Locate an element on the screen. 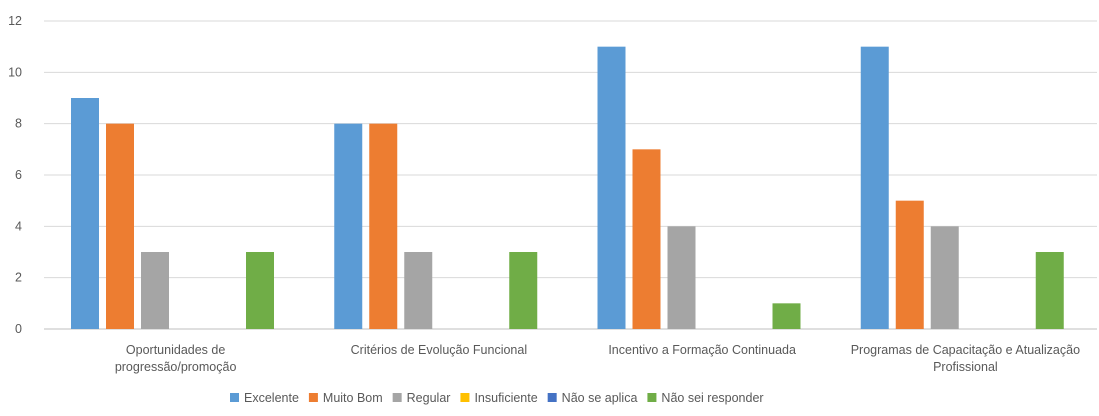 Image resolution: width=1099 pixels, height=416 pixels. legend-item: Não se aplica is located at coordinates (592, 398).